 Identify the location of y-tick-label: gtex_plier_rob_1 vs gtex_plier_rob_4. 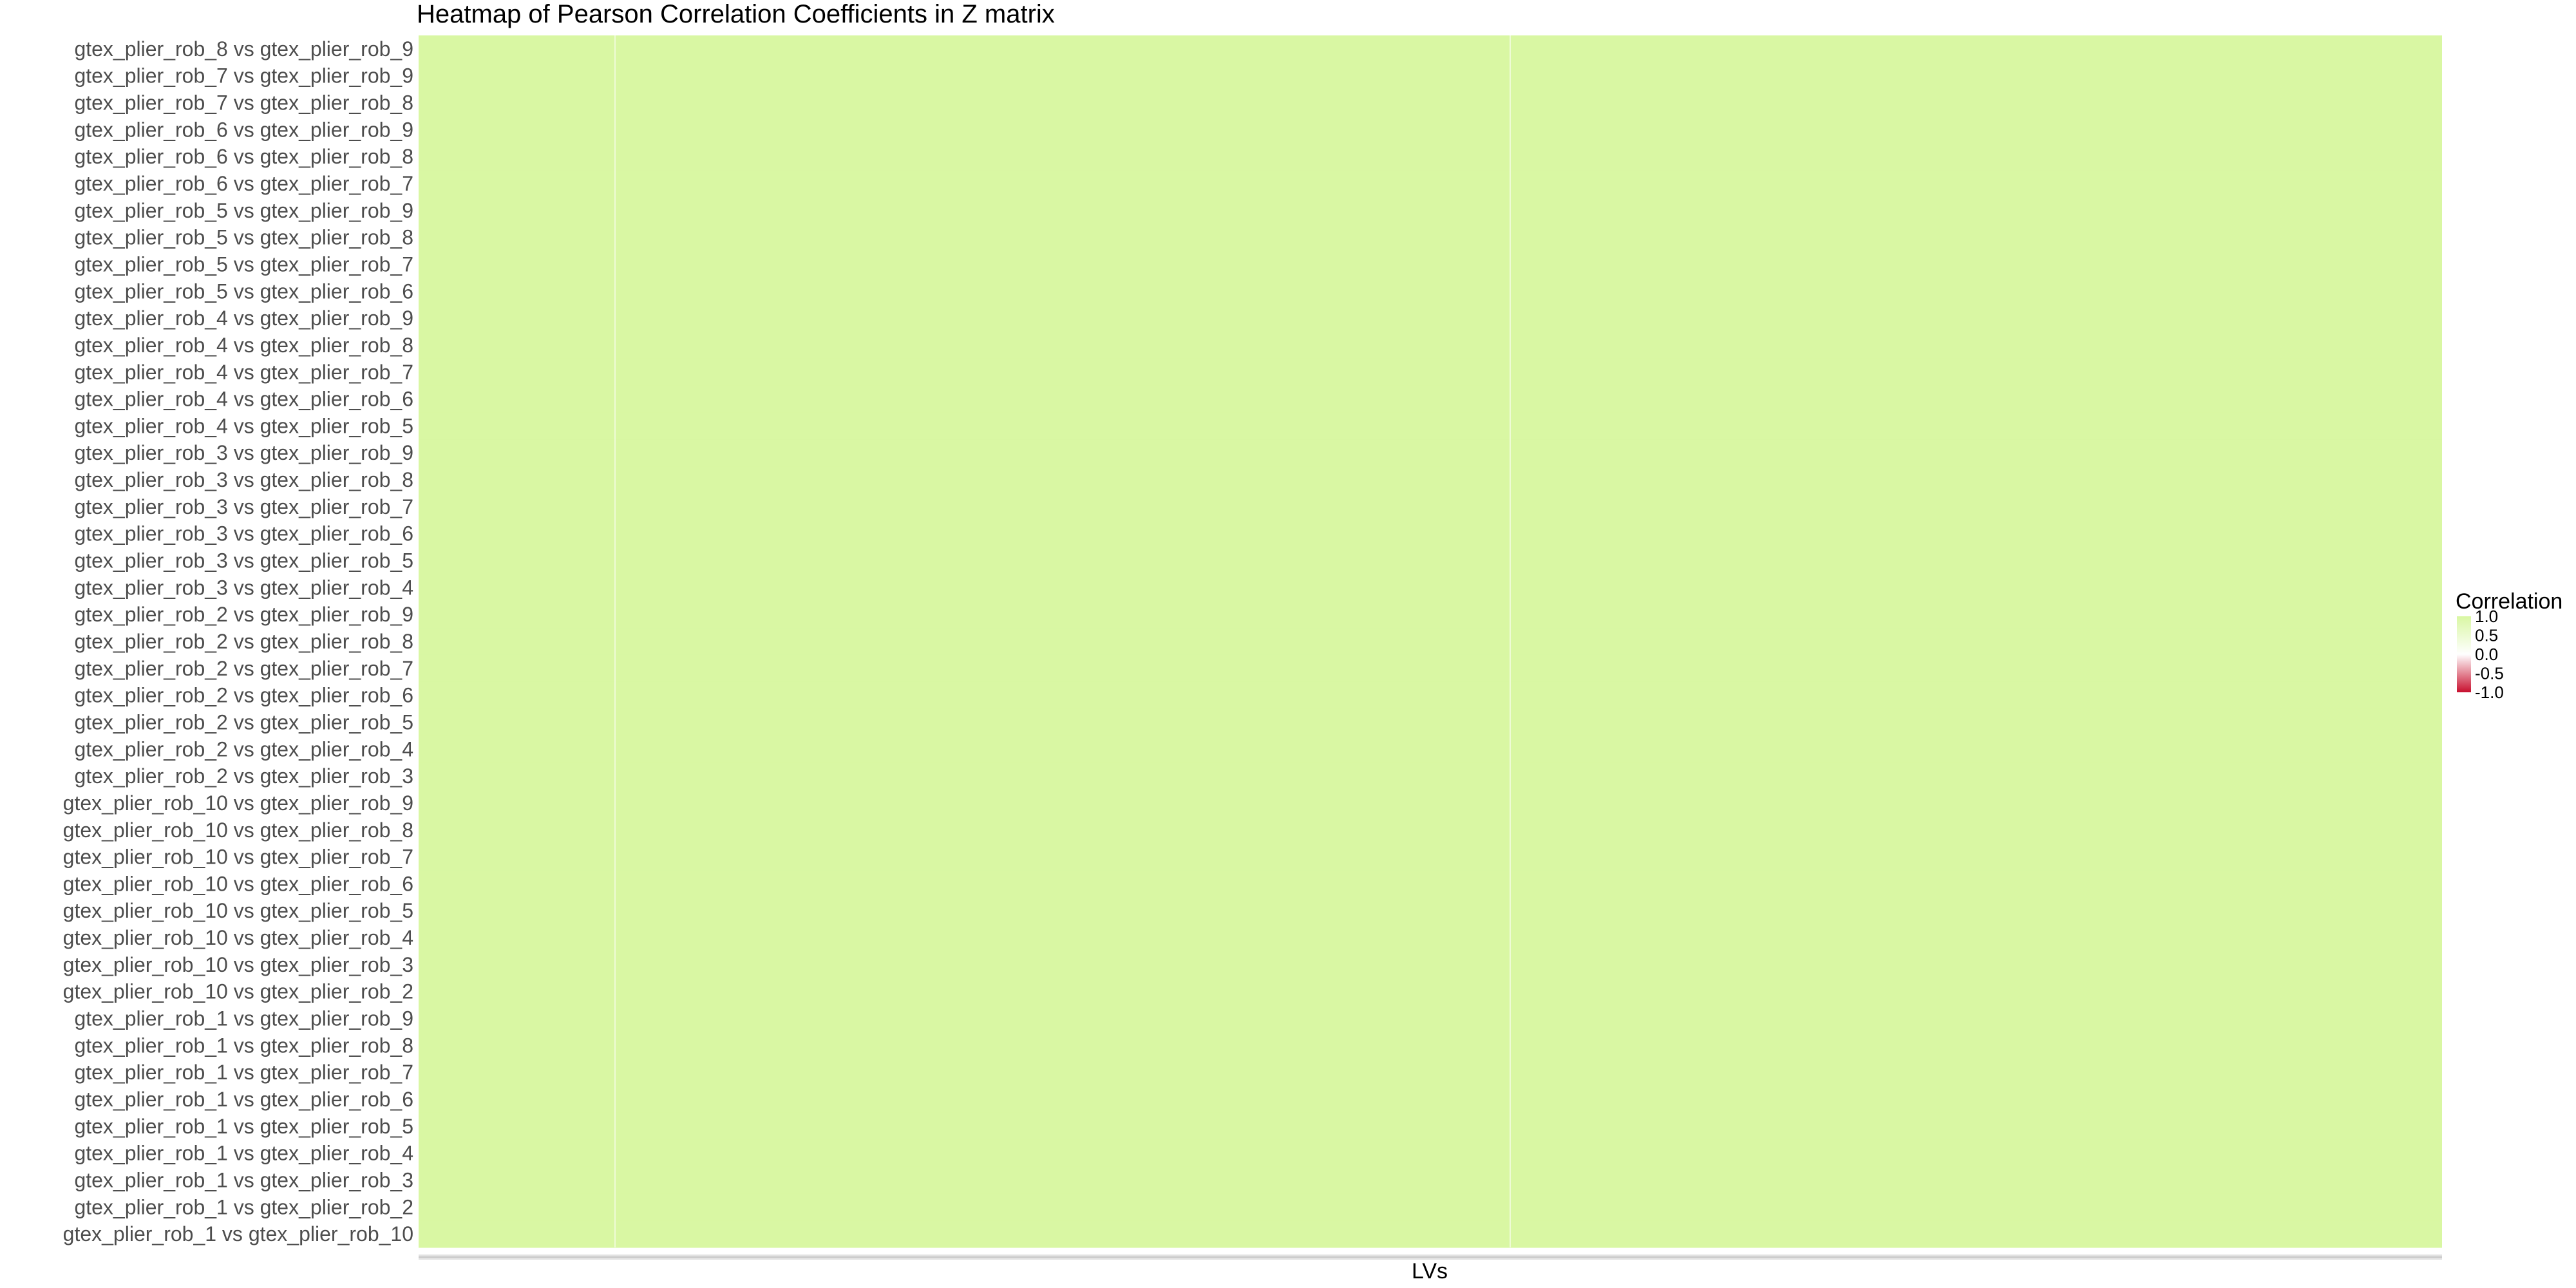
(243, 1154).